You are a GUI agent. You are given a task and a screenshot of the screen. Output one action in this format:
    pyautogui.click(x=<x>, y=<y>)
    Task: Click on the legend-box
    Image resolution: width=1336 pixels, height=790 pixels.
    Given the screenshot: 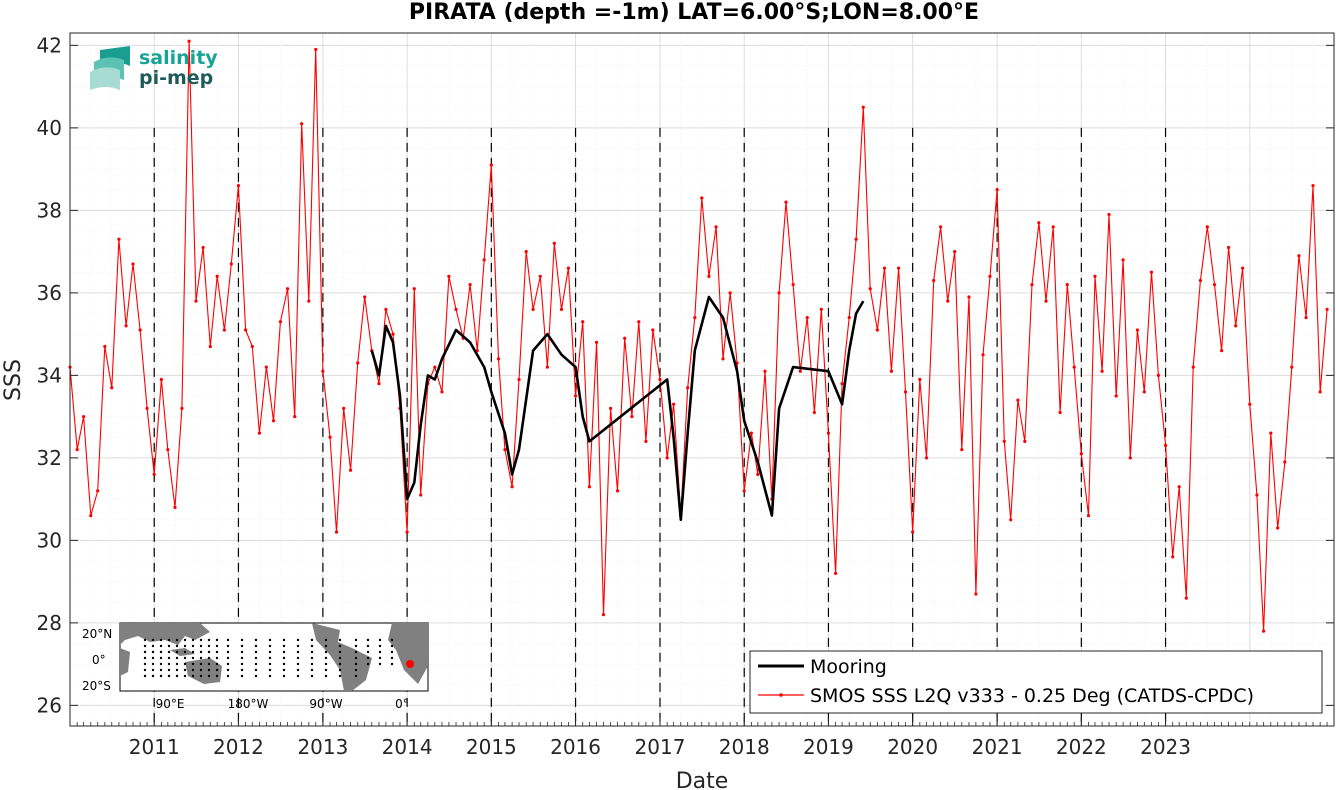 What is the action you would take?
    pyautogui.click(x=1036, y=682)
    